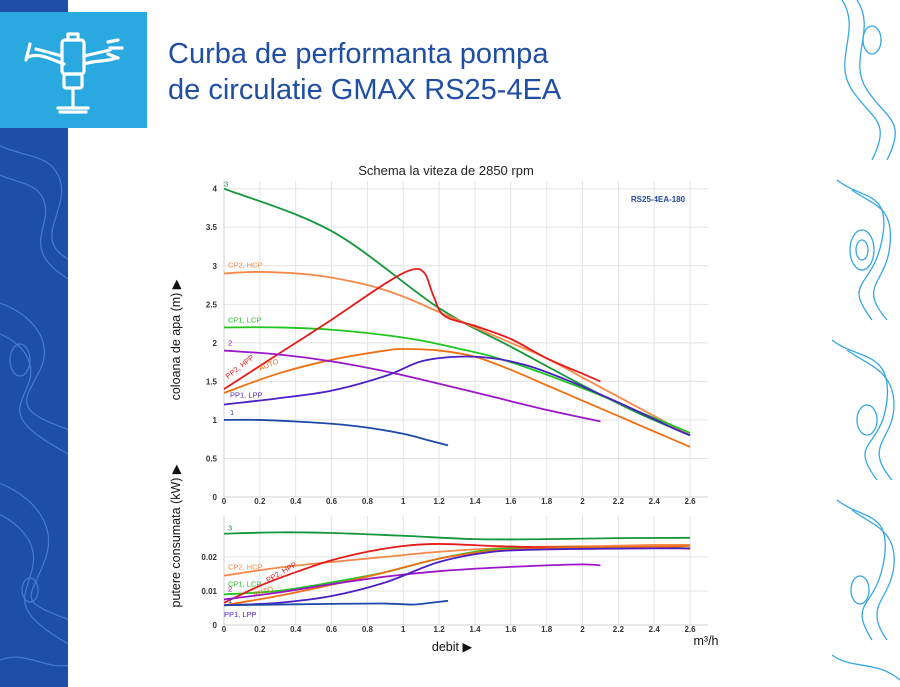 This screenshot has width=900, height=687. I want to click on power-x-tick-label: 1.2, so click(440, 629).